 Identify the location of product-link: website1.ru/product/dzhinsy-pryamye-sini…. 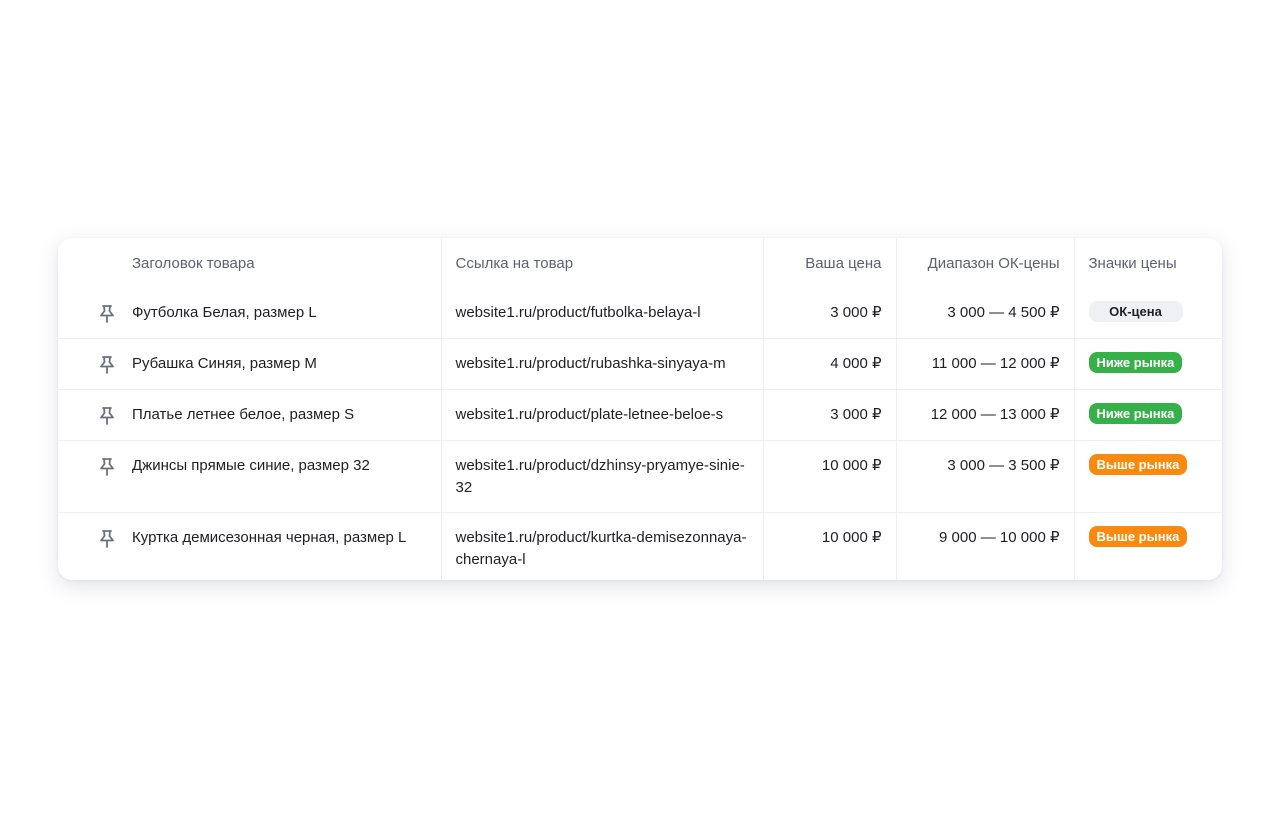
(601, 476).